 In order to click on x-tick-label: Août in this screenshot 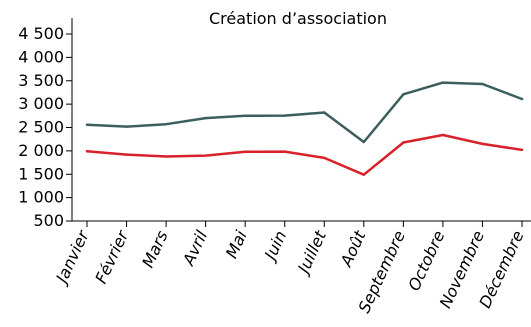, I will do `click(353, 248)`.